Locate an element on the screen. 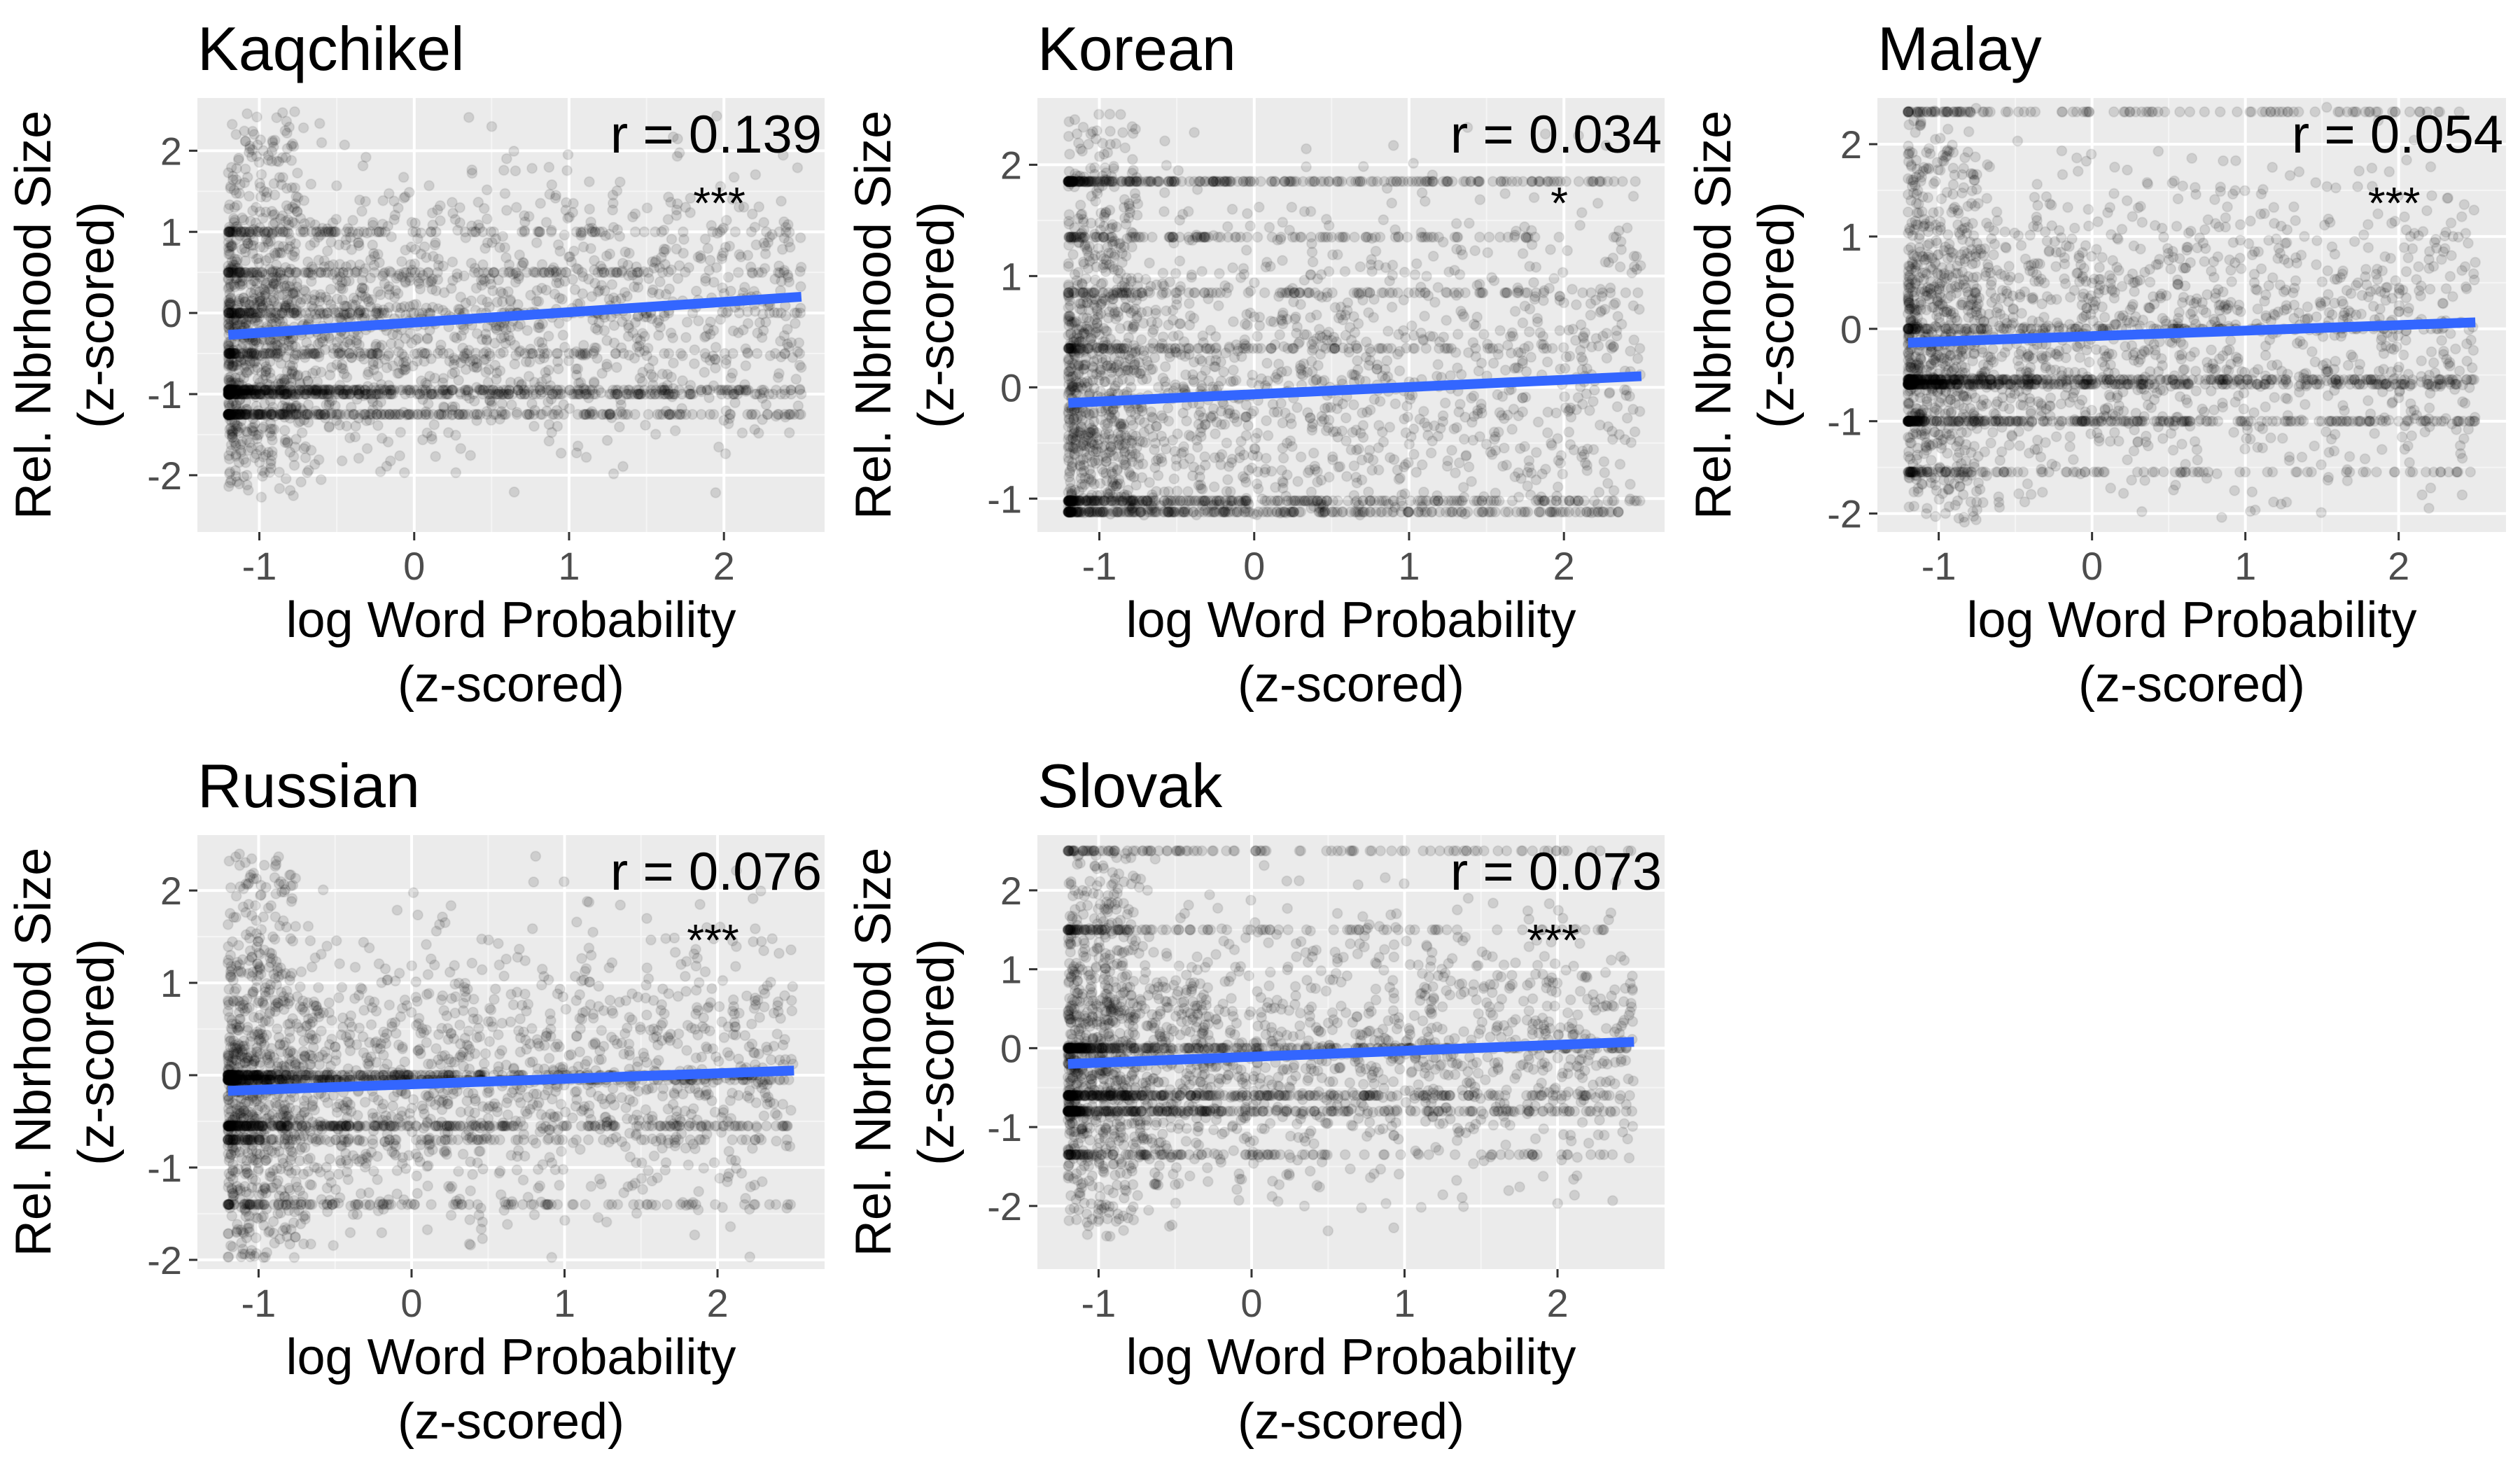 The image size is (2520, 1470). chart-0-points is located at coordinates (515, 304).